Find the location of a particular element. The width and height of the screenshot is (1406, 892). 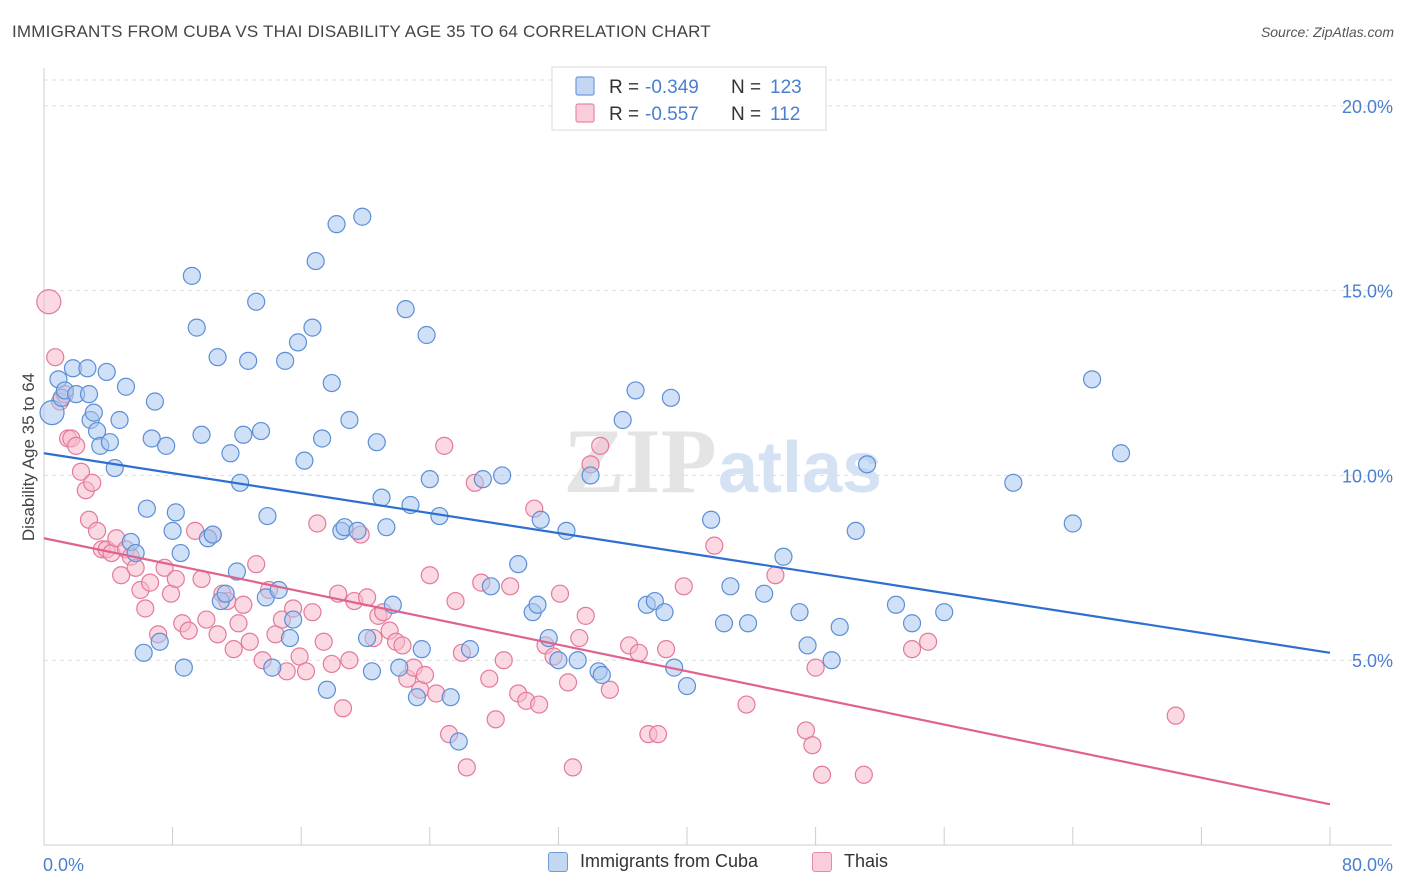

bottom-legend: Immigrants from Cuba Thais is located at coordinates (703, 864).